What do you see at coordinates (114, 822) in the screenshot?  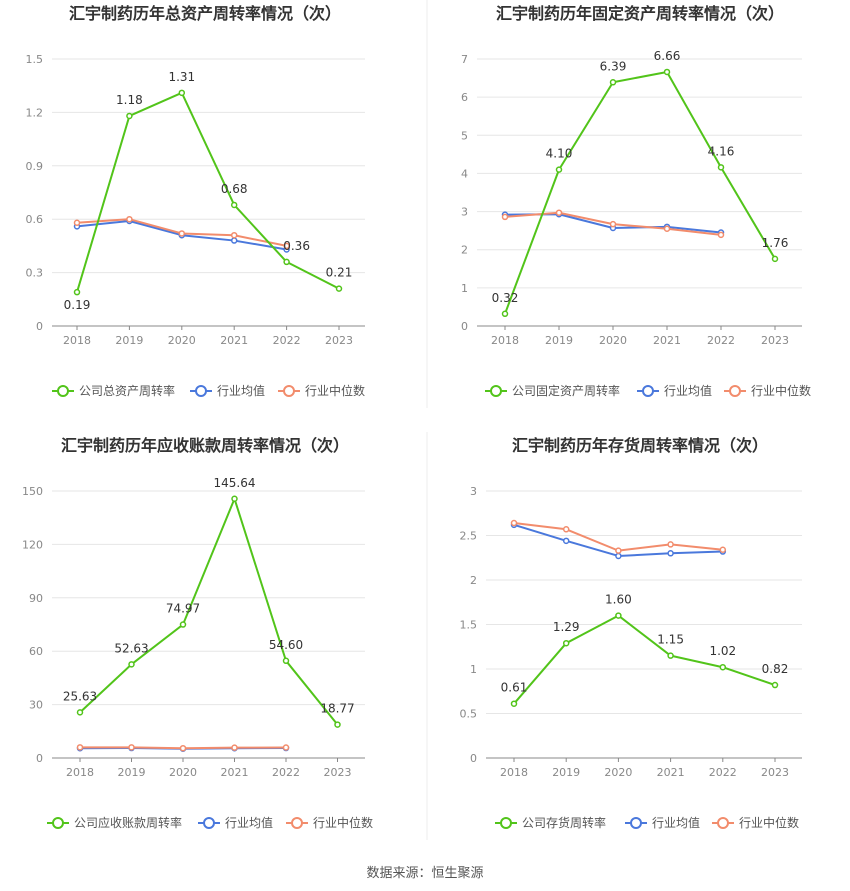 I see `legend-item-company: 公司应收账款周转率` at bounding box center [114, 822].